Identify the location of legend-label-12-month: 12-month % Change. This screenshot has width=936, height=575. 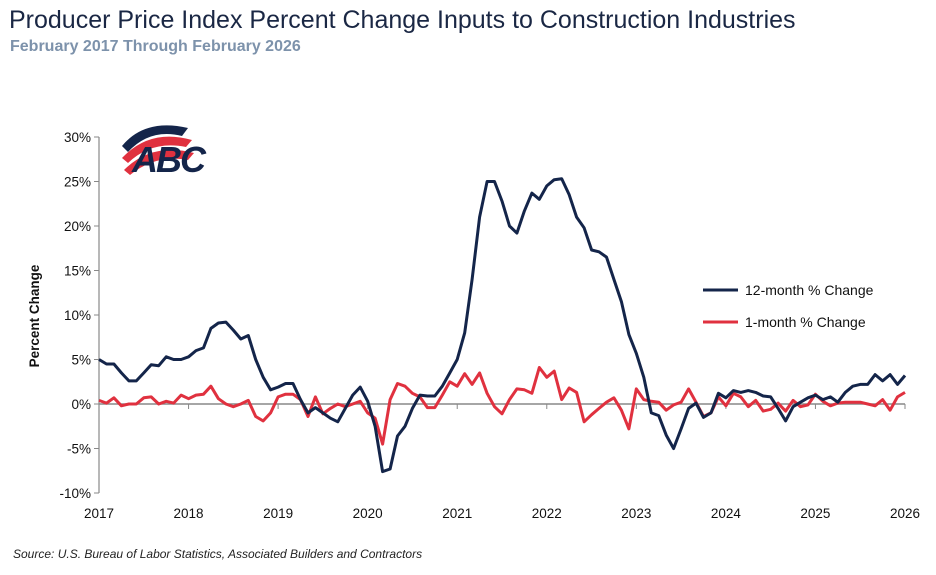
(809, 290).